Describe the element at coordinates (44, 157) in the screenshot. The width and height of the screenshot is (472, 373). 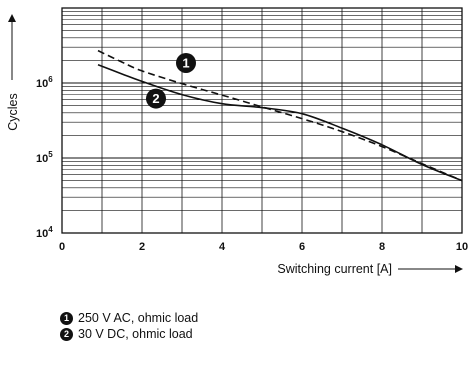
I see `y-tick-label: 10⁵` at that location.